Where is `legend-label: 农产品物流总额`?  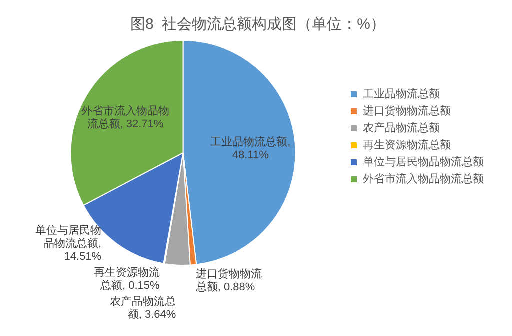
legend-label: 农产品物流总额 is located at coordinates (401, 128).